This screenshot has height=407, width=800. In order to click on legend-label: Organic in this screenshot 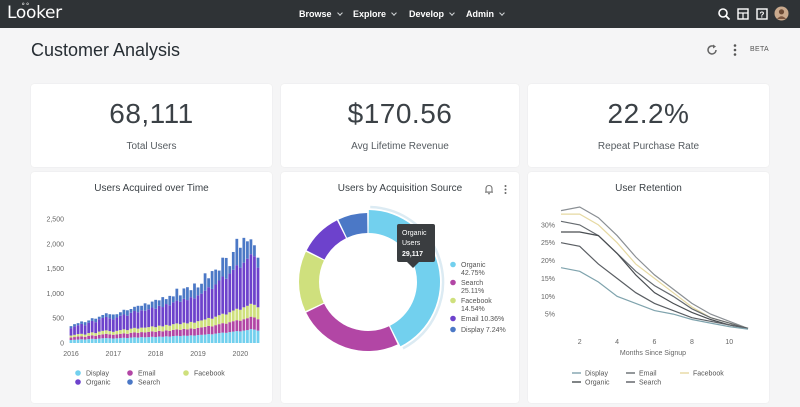, I will do `click(98, 383)`.